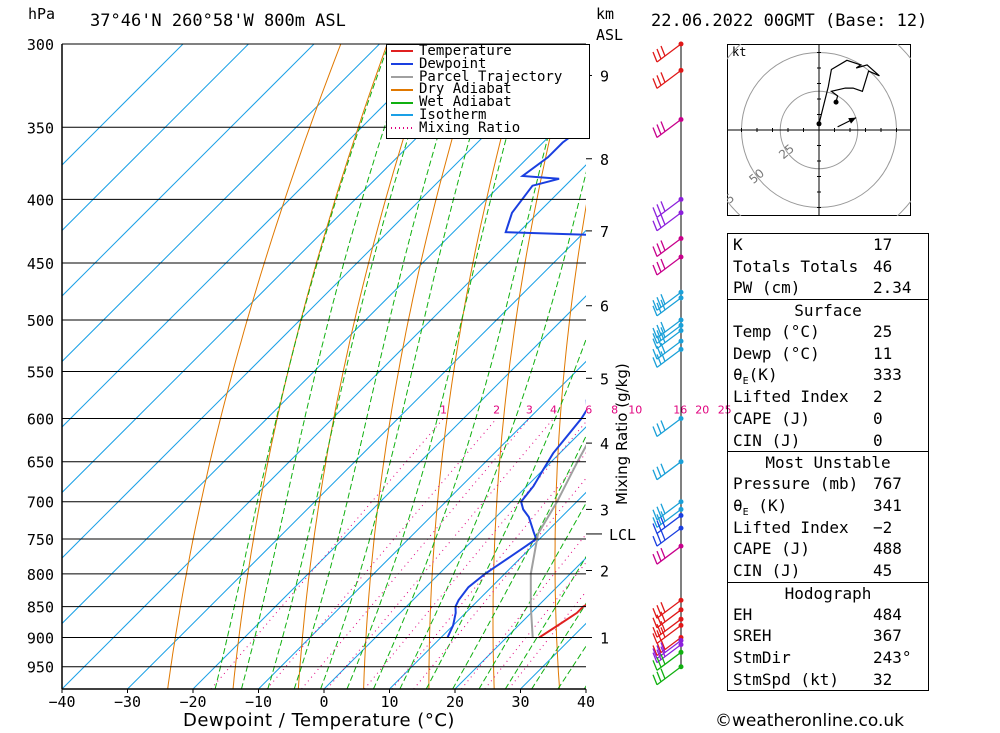  What do you see at coordinates (40, 200) in the screenshot?
I see `pressure-tick-label: 400` at bounding box center [40, 200].